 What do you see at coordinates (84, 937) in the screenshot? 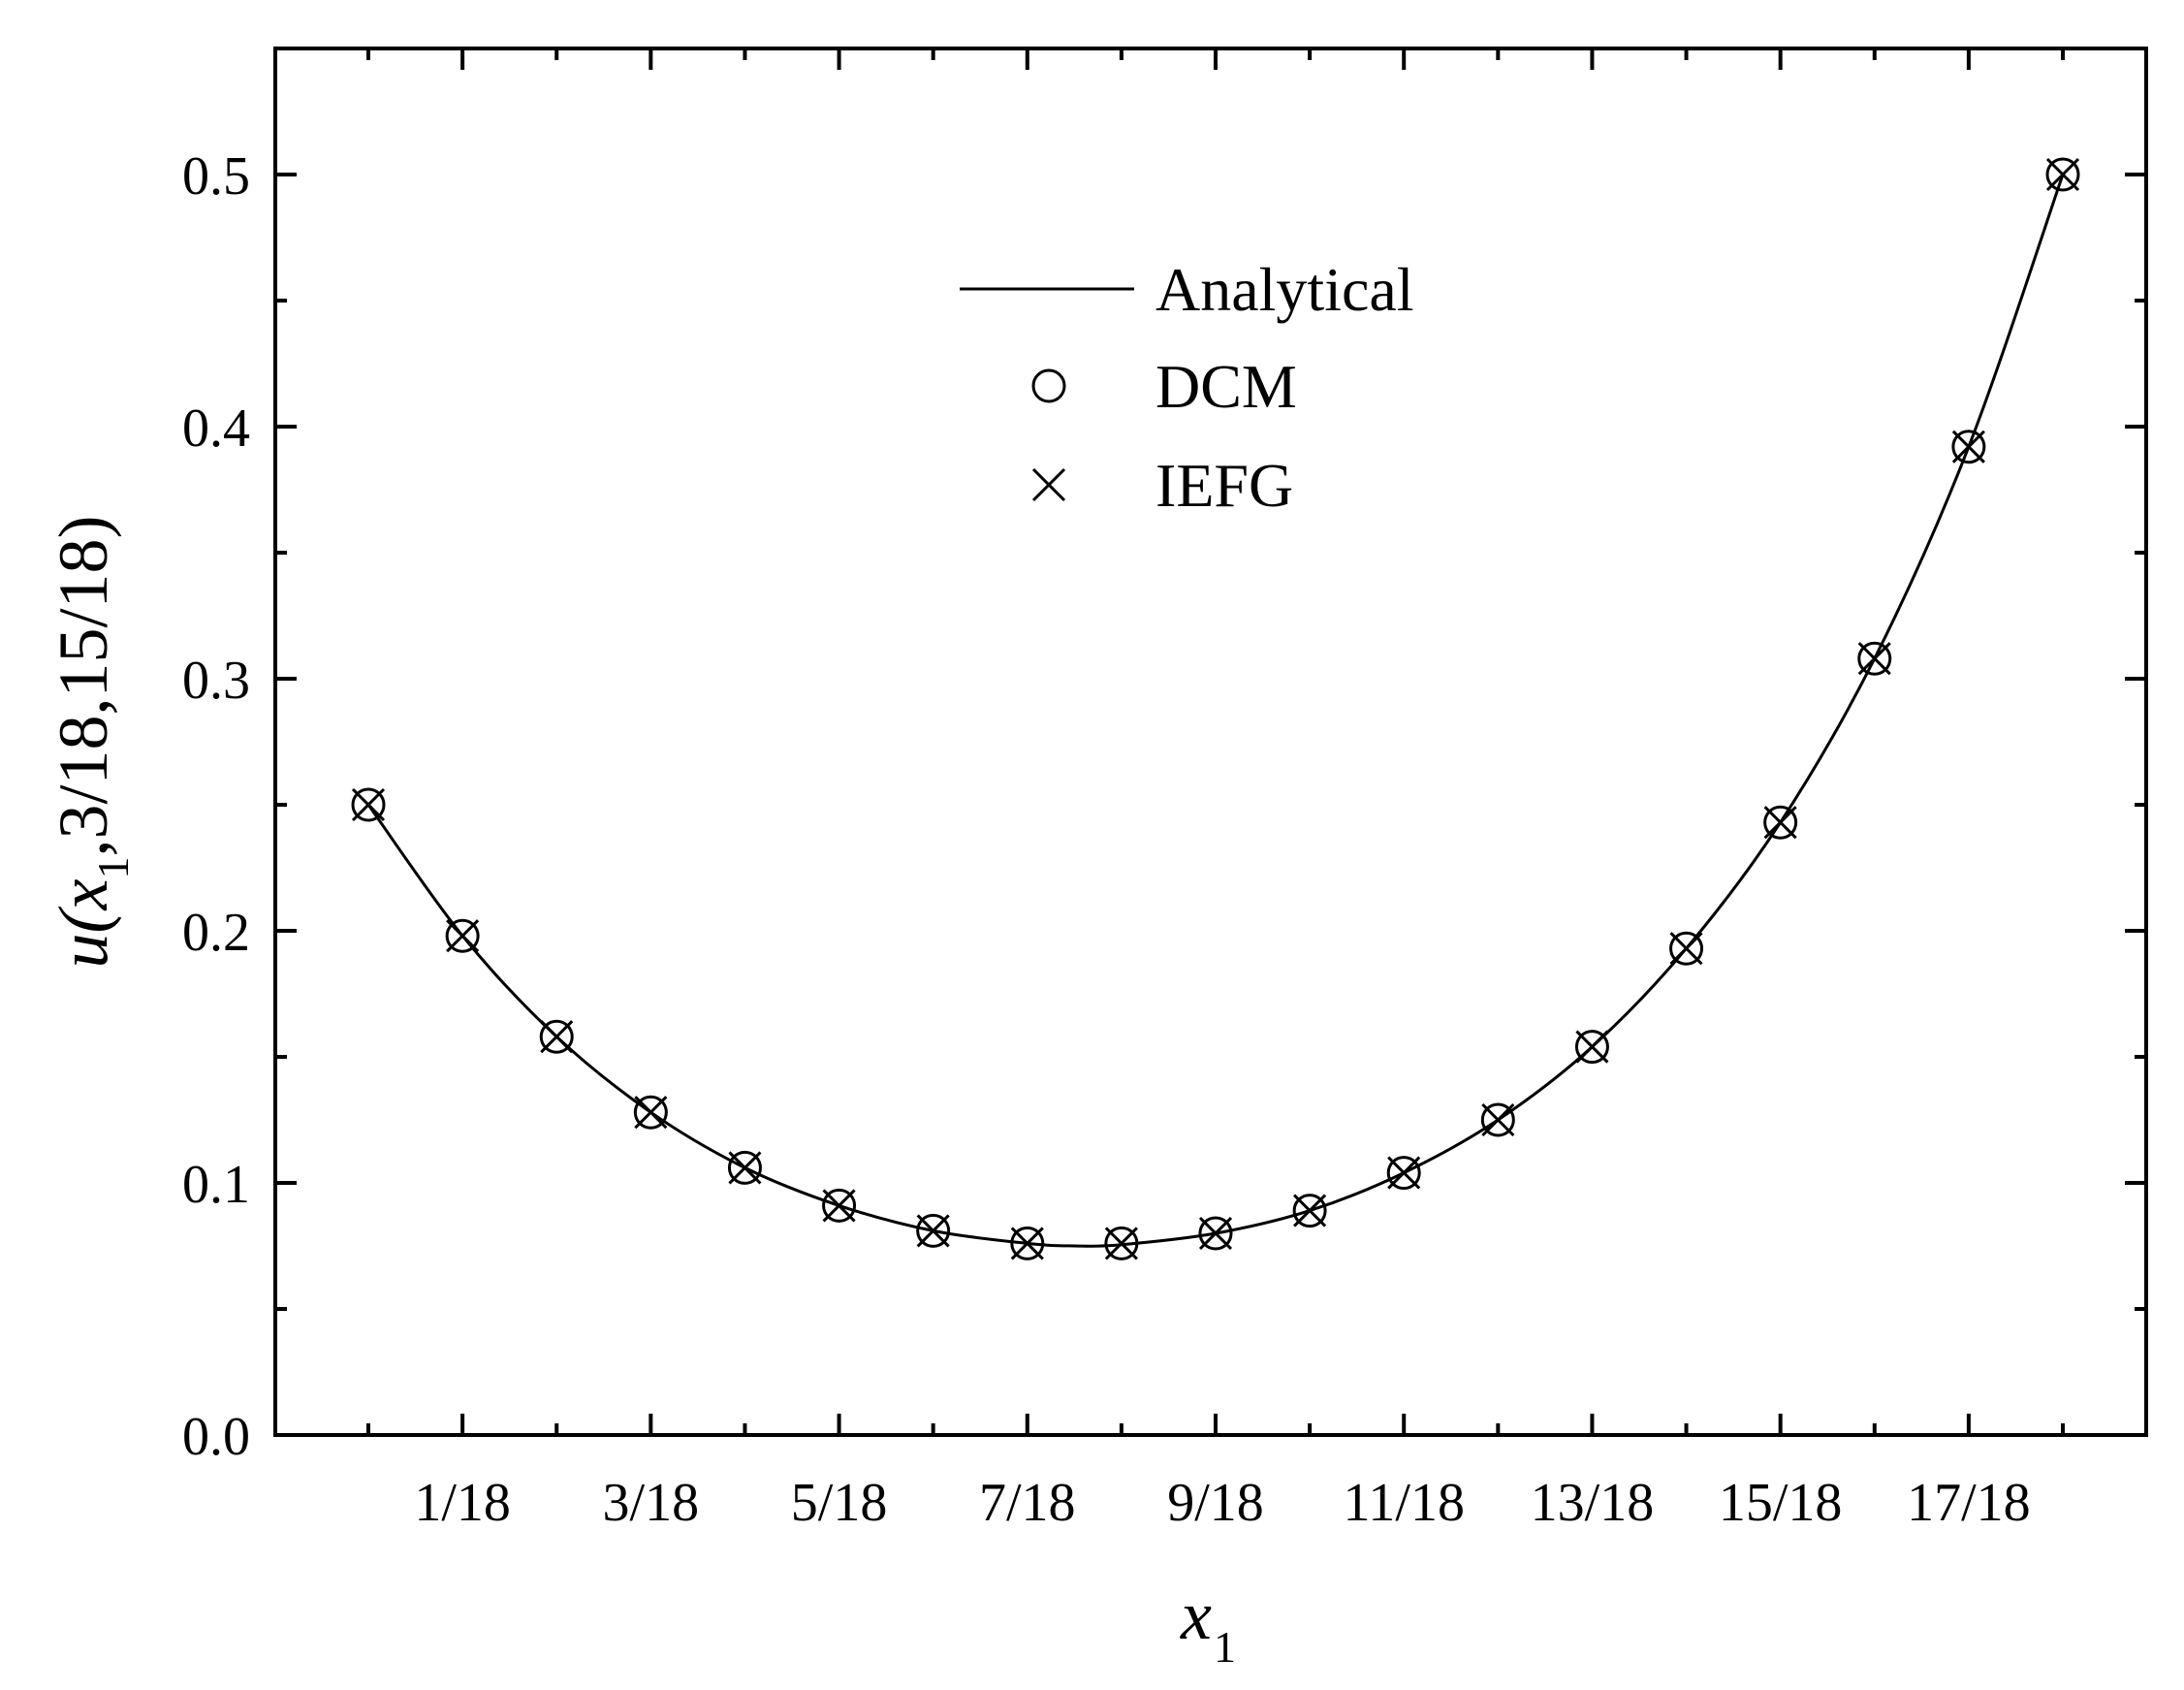
I see `y-axis-prefix: u(` at bounding box center [84, 937].